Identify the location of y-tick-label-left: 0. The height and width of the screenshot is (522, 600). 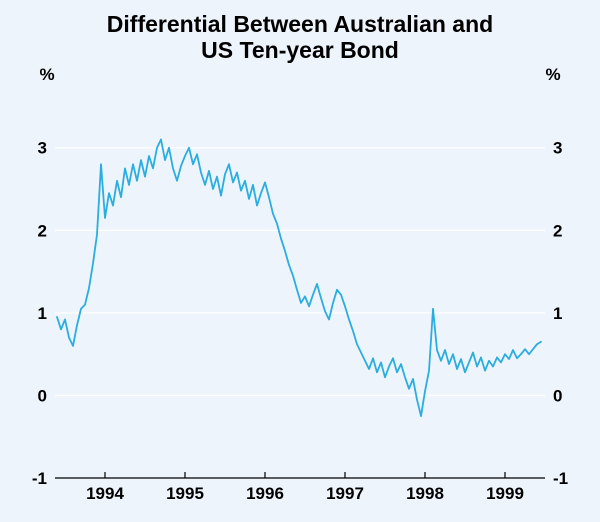
(42, 395).